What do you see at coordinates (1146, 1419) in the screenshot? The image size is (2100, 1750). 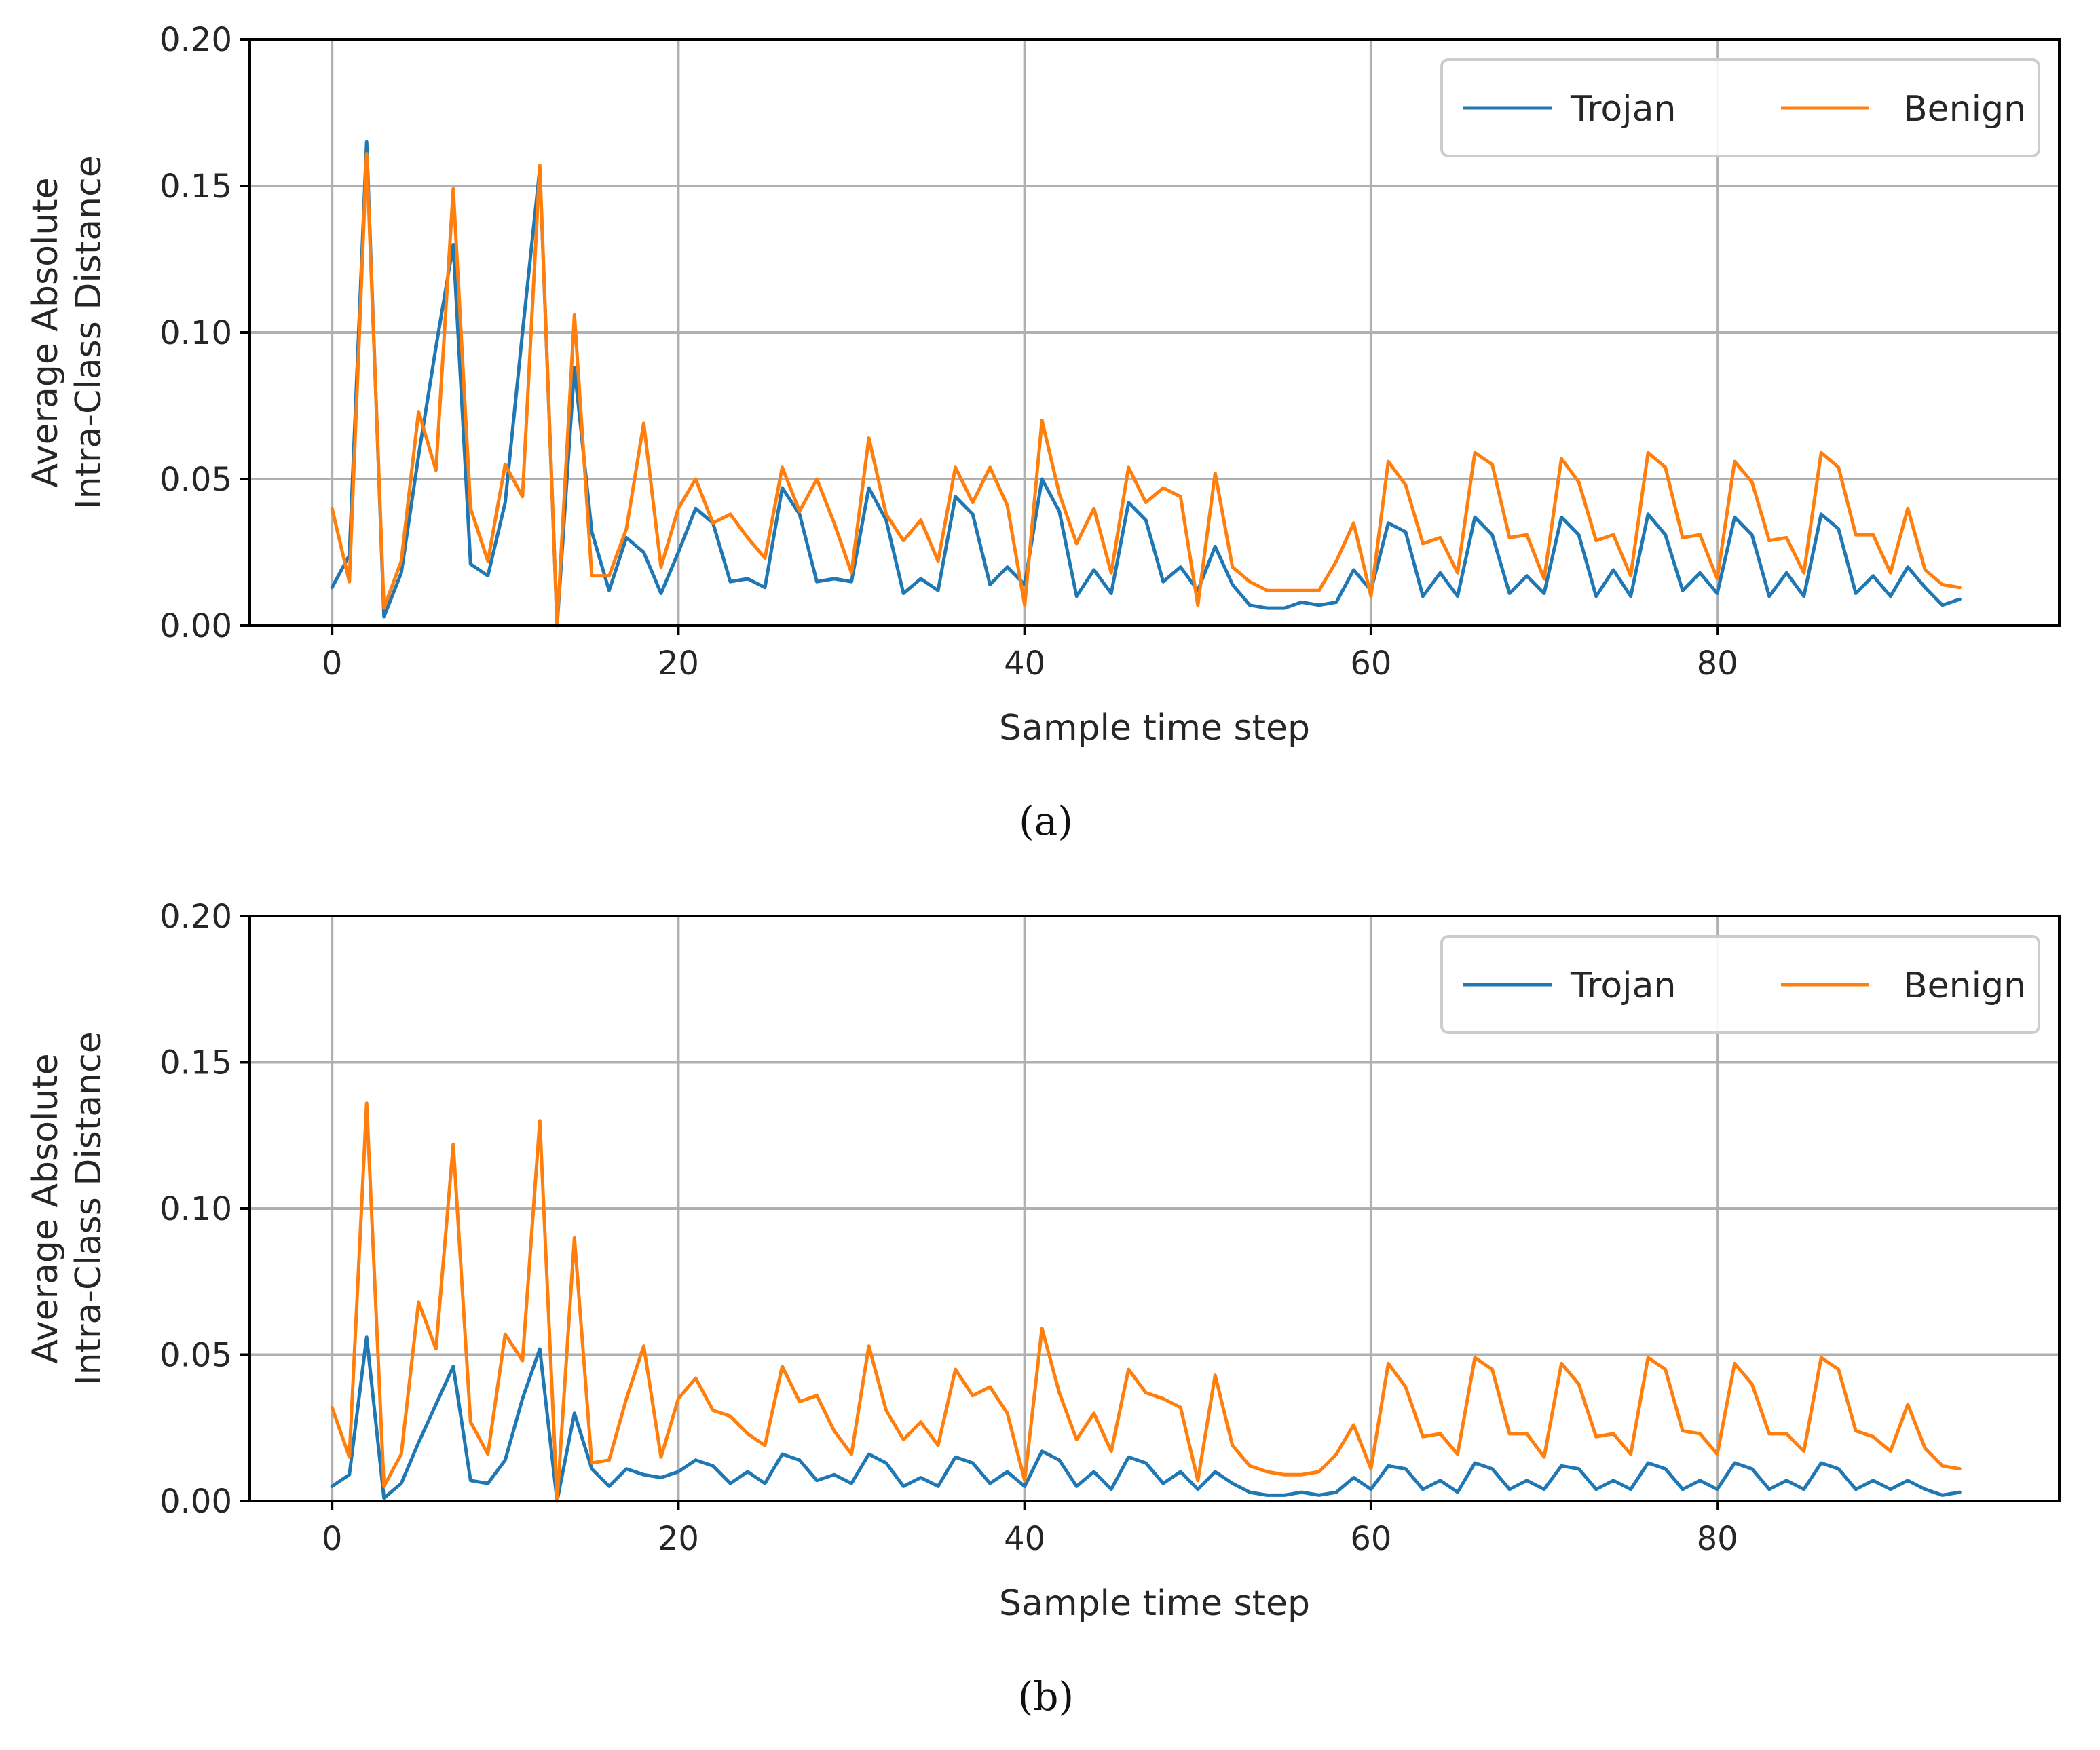 I see `series-line-trojan` at bounding box center [1146, 1419].